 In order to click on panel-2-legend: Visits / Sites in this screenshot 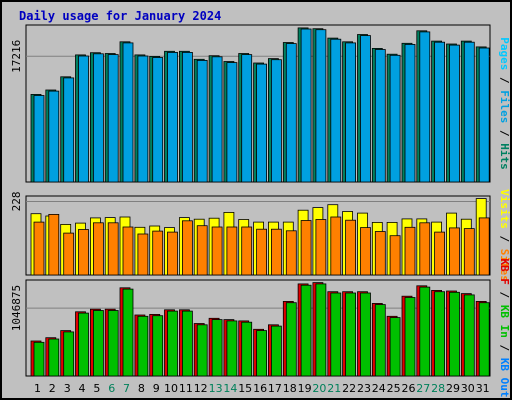, I will do `click(504, 235)`.